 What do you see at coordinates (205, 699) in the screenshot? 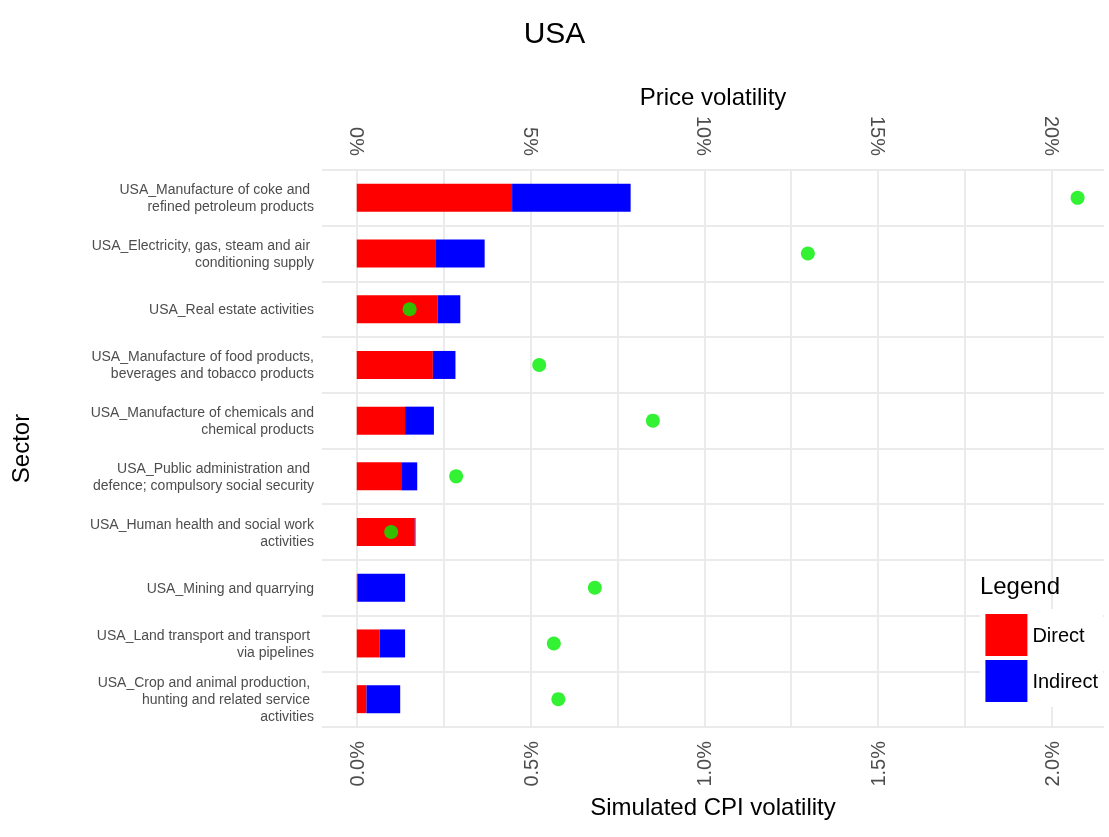
I see `y-tick-label: USA_Crop and animal production, hunting and related service activities` at bounding box center [205, 699].